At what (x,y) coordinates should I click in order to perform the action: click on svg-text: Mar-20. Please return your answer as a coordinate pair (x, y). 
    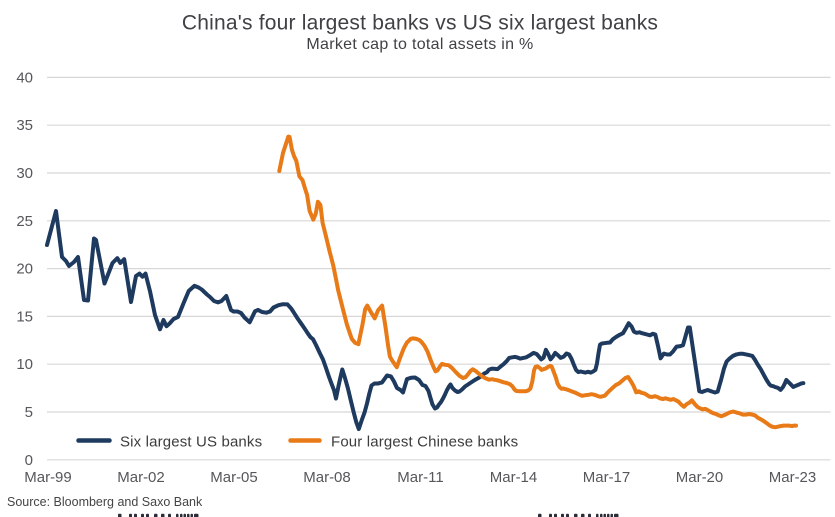
    Looking at the image, I should click on (700, 477).